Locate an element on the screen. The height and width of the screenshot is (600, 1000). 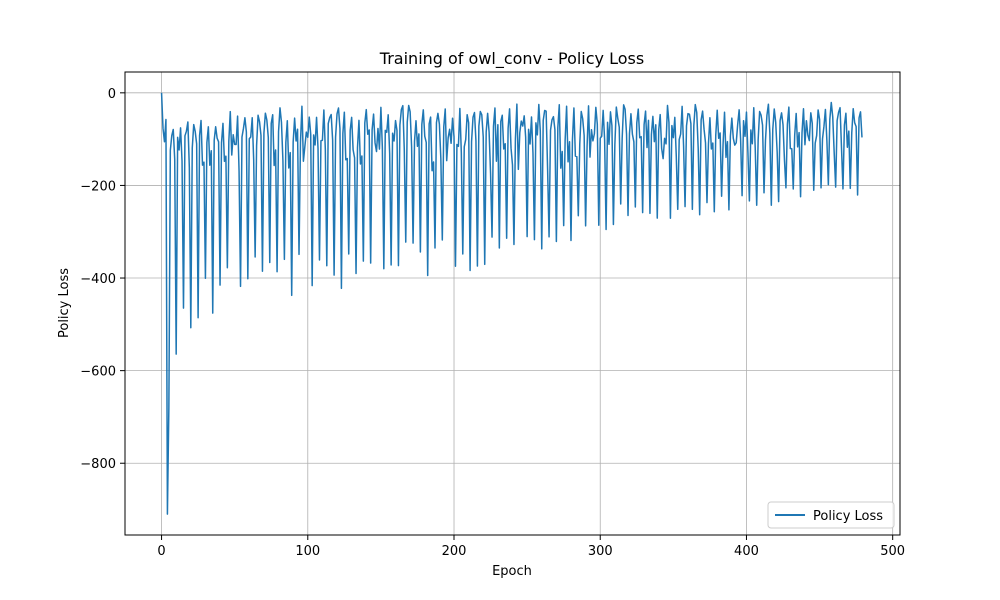
y-tick-label: −600 is located at coordinates (98, 372).